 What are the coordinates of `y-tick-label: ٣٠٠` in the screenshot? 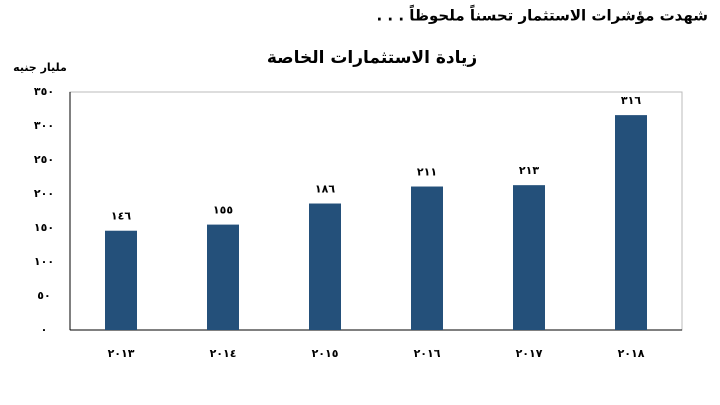 It's located at (44, 125).